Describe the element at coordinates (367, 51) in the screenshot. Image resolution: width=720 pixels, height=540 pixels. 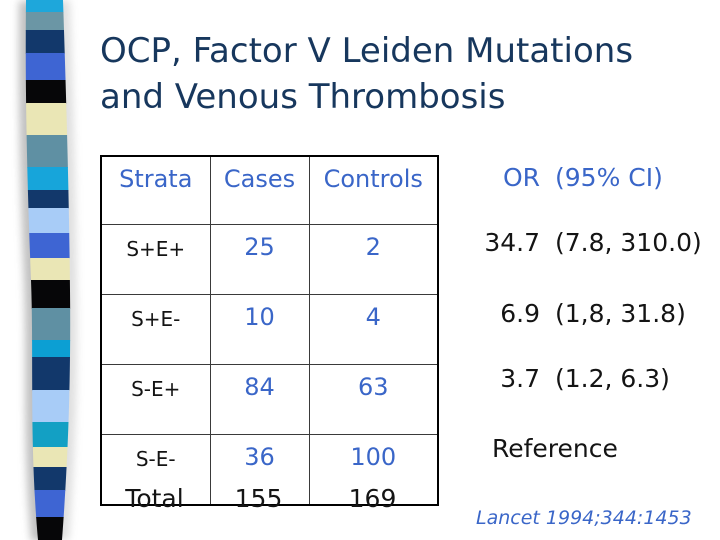
I see `slide-title-line1: OCP, Factor V Leiden Mutations` at that location.